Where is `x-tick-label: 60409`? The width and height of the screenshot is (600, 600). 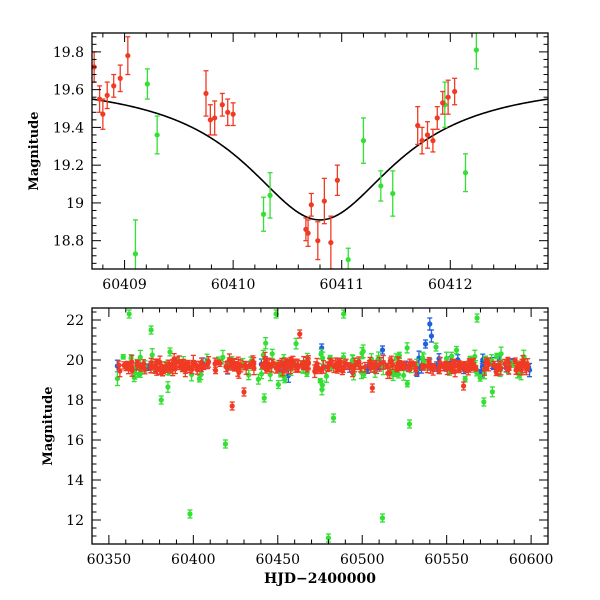
x-tick-label: 60409 is located at coordinates (124, 285).